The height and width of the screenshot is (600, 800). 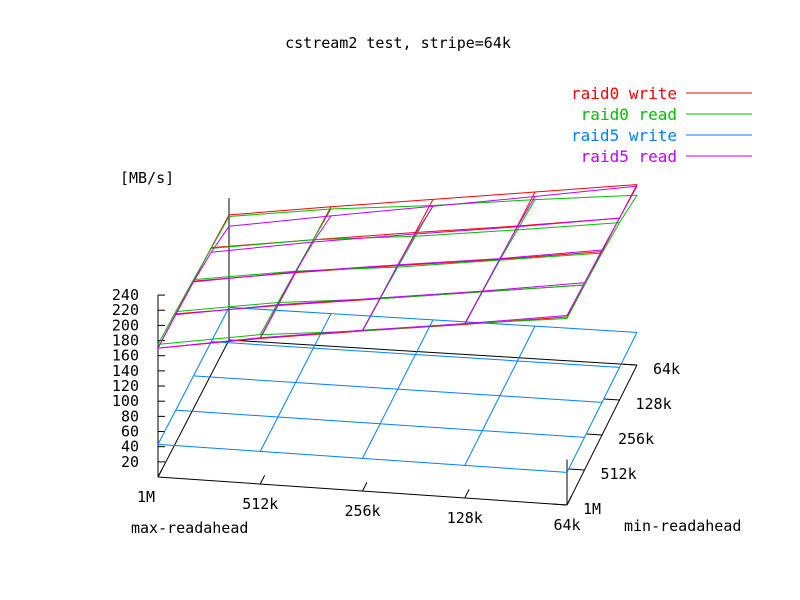 I want to click on z-tick-label: 220, so click(x=125, y=310).